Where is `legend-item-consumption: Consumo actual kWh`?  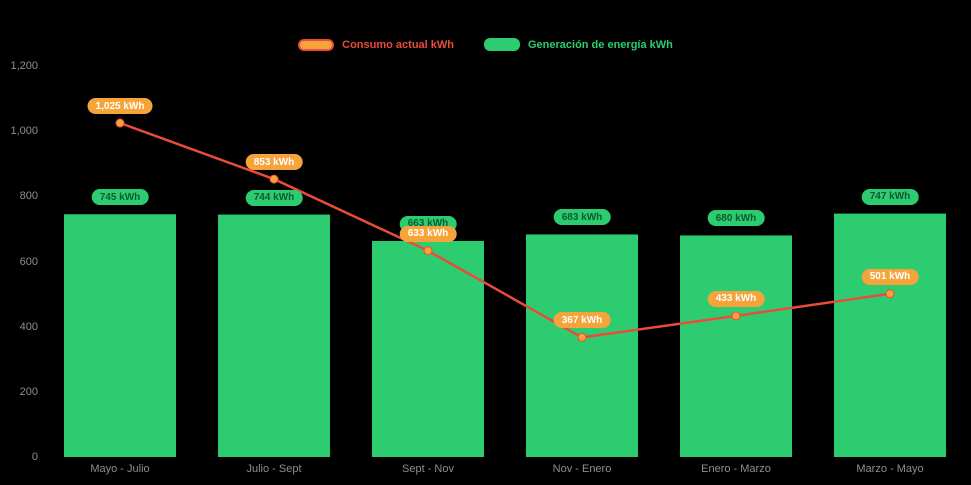 legend-item-consumption: Consumo actual kWh is located at coordinates (376, 44).